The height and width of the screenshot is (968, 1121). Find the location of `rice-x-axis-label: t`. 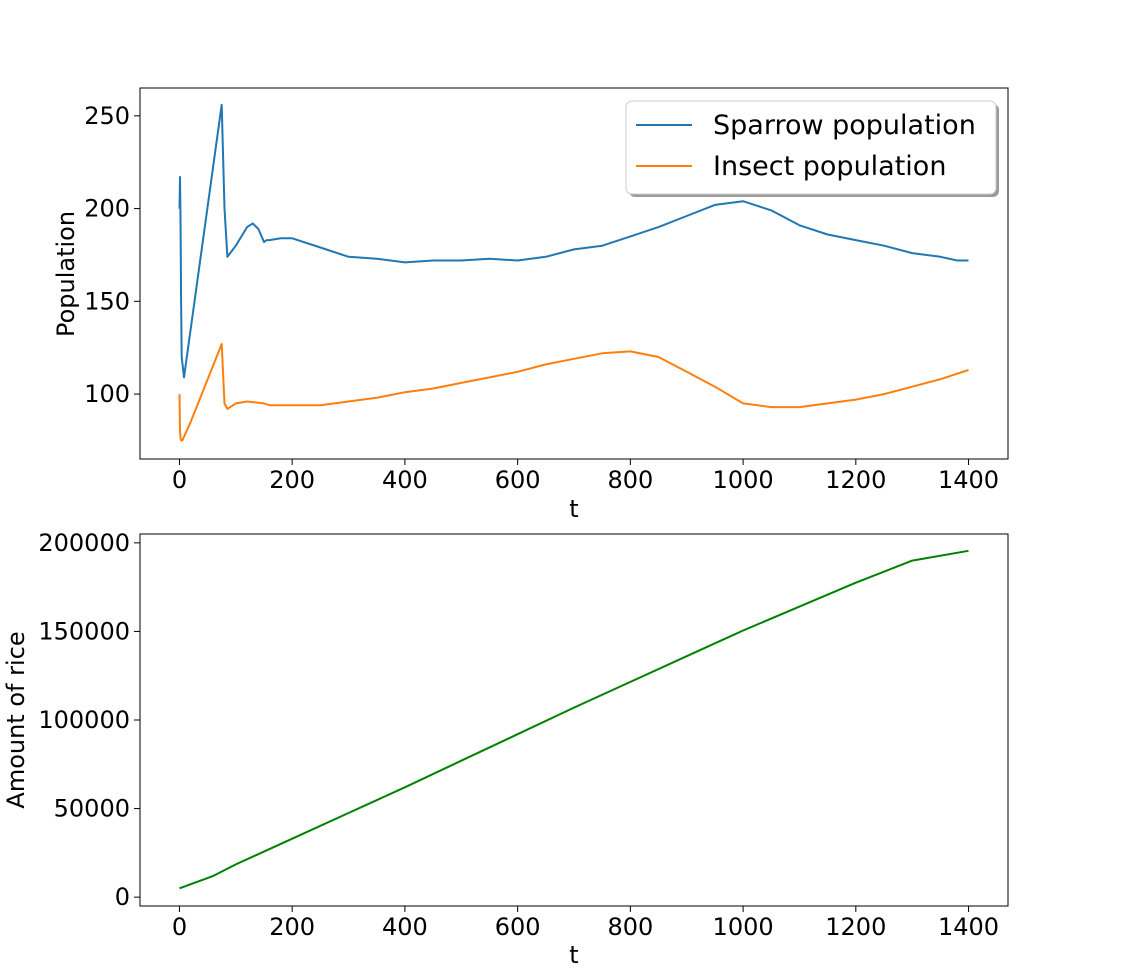

rice-x-axis-label: t is located at coordinates (573, 954).